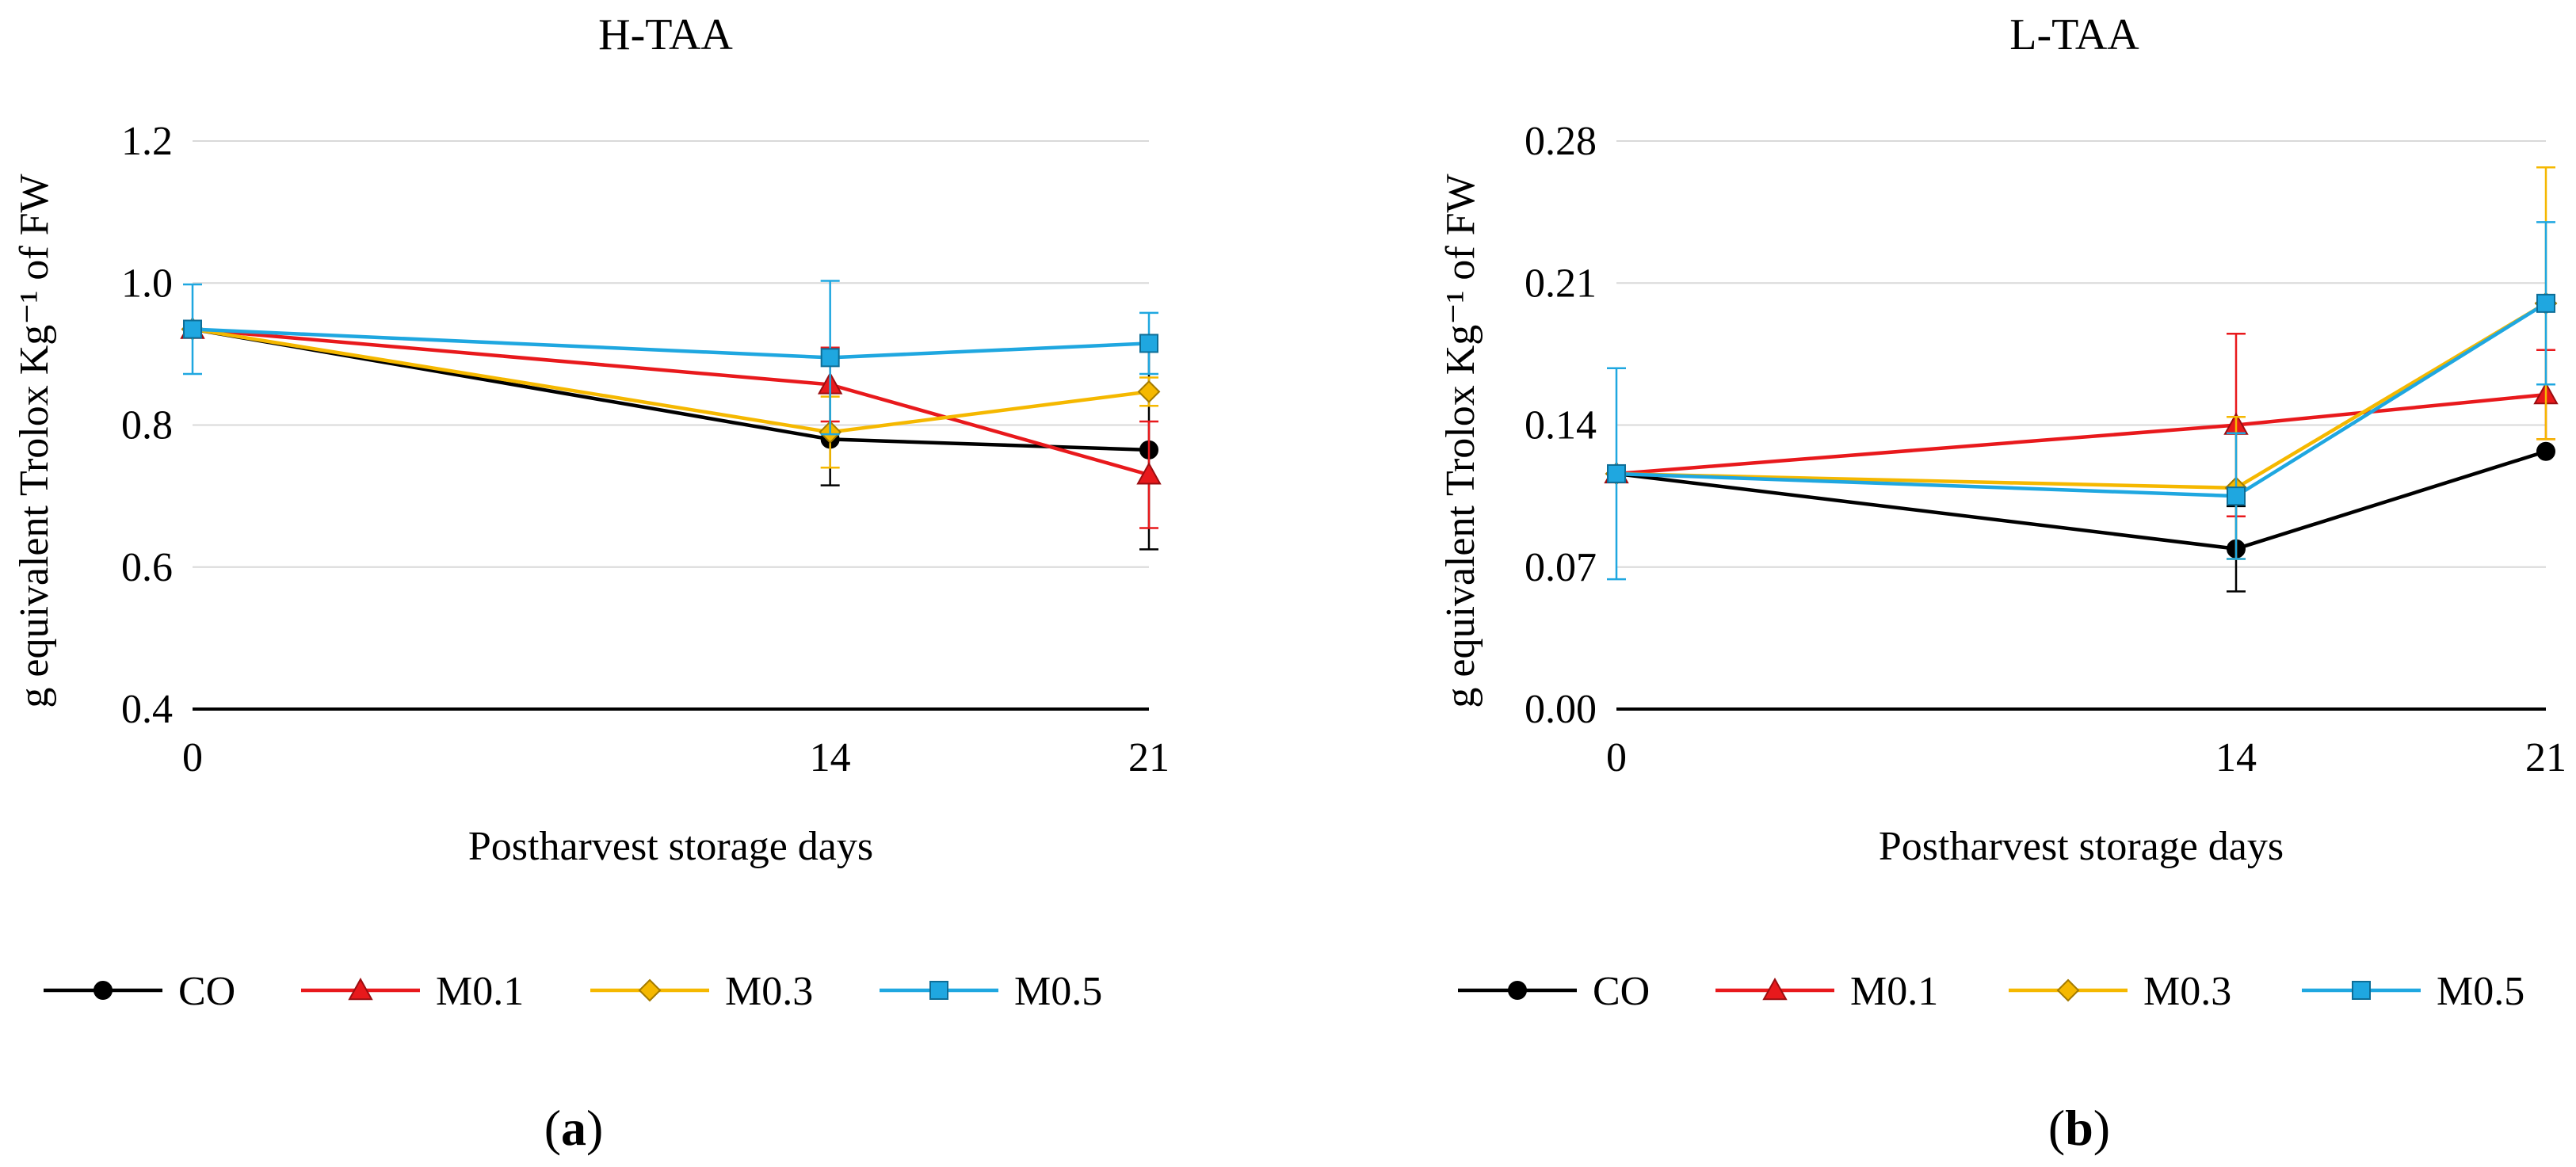 This screenshot has width=2576, height=1167. I want to click on chart-title: L-TAA, so click(2074, 34).